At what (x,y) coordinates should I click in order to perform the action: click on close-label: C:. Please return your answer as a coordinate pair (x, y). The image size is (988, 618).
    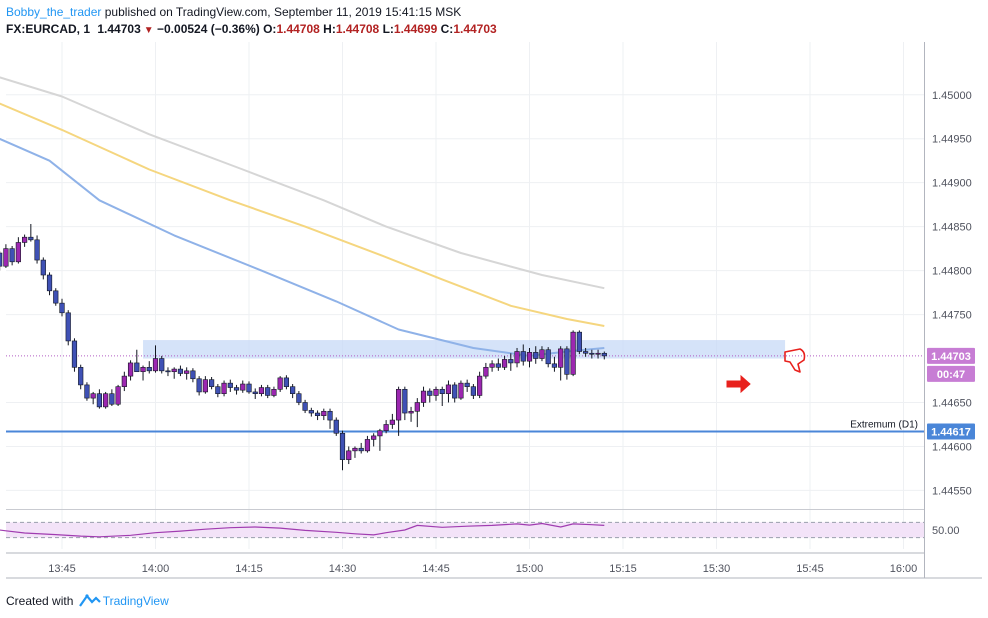
    Looking at the image, I should click on (447, 29).